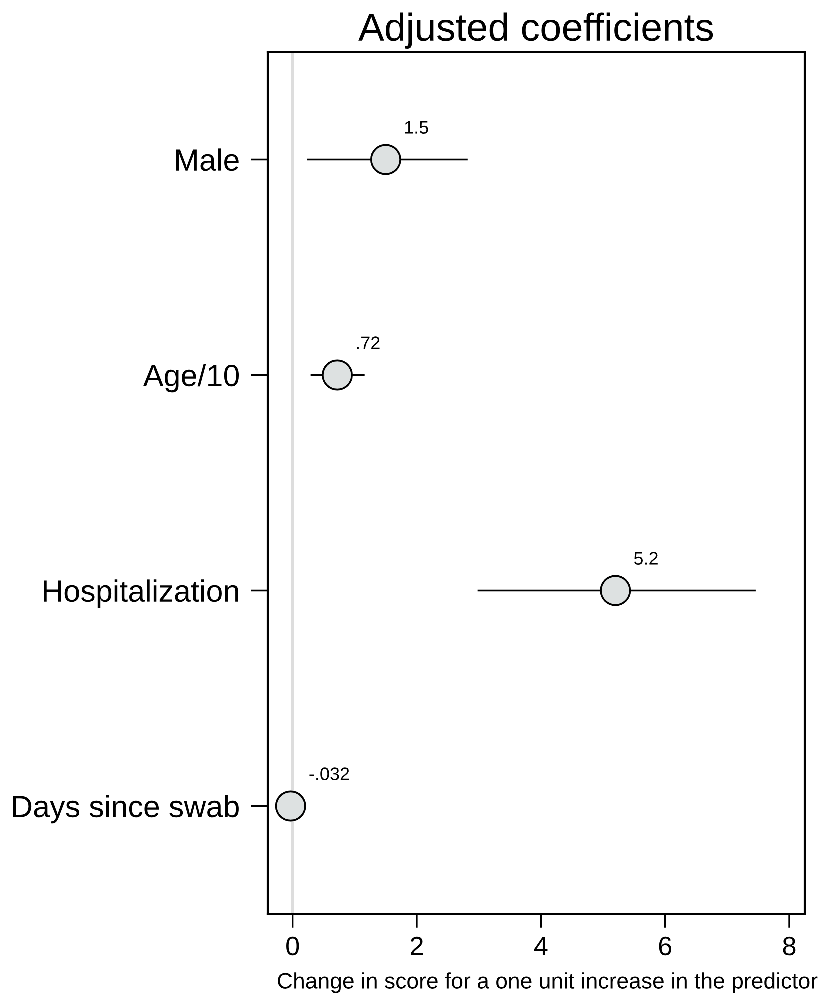 The width and height of the screenshot is (822, 994). I want to click on y-tick-label: Male, so click(207, 160).